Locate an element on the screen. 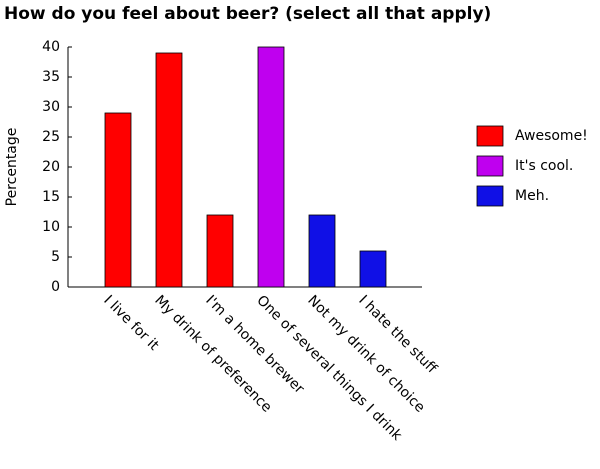 The image size is (600, 469). y-tick-label: 30 is located at coordinates (51, 107).